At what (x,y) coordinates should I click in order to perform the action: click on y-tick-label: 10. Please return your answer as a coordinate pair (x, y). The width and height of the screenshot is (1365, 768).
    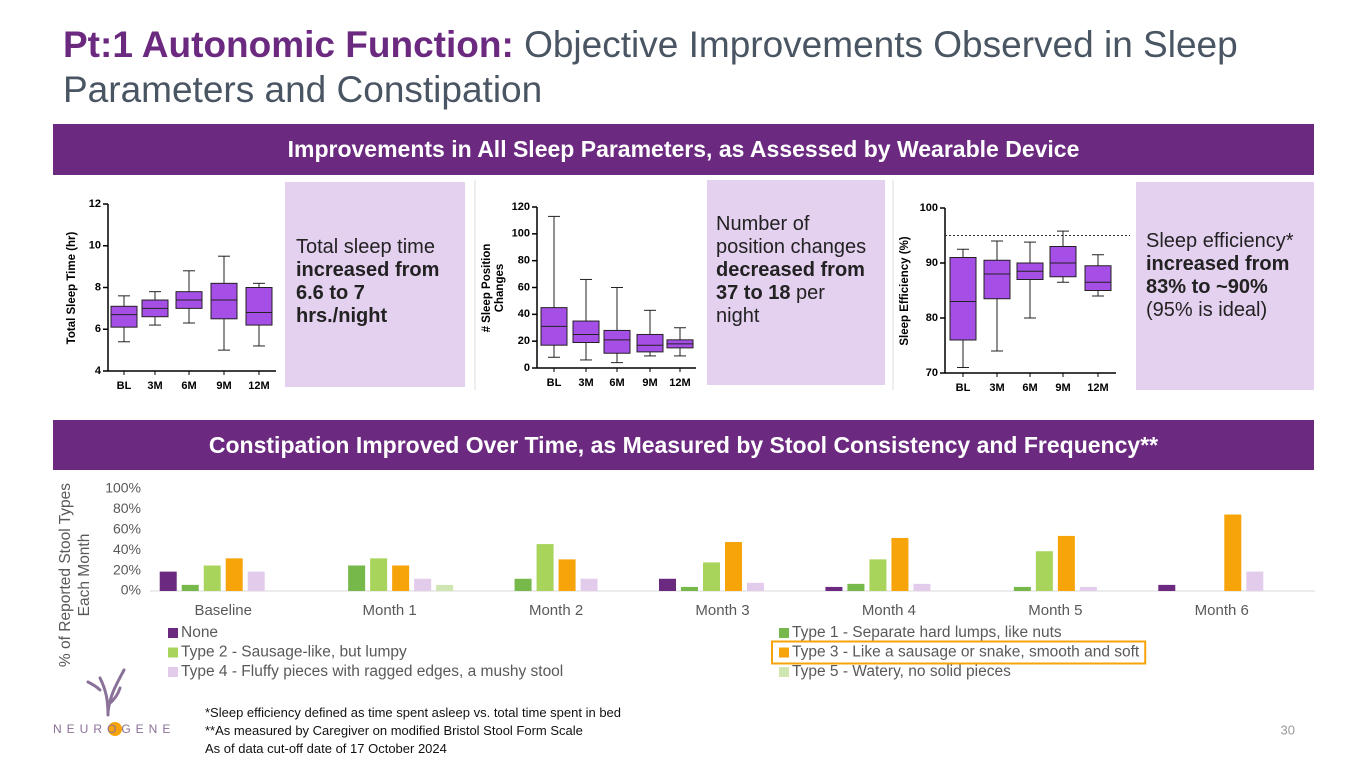
    Looking at the image, I should click on (95, 246).